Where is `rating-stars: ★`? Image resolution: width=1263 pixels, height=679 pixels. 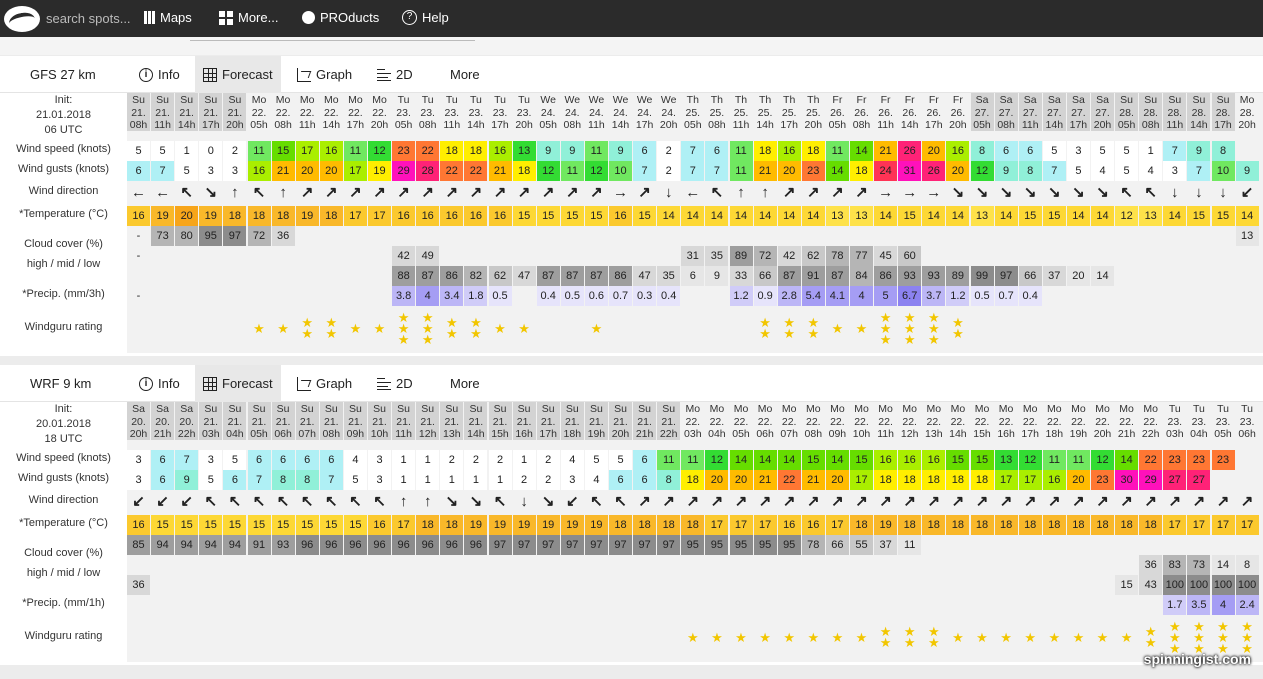 rating-stars: ★ is located at coordinates (861, 637).